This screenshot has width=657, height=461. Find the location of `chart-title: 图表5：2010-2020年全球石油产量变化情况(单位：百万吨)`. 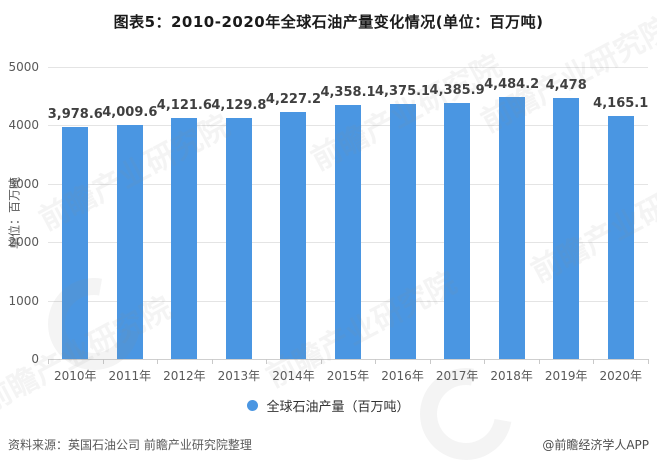

chart-title: 图表5：2010-2020年全球石油产量变化情况(单位：百万吨) is located at coordinates (328, 22).